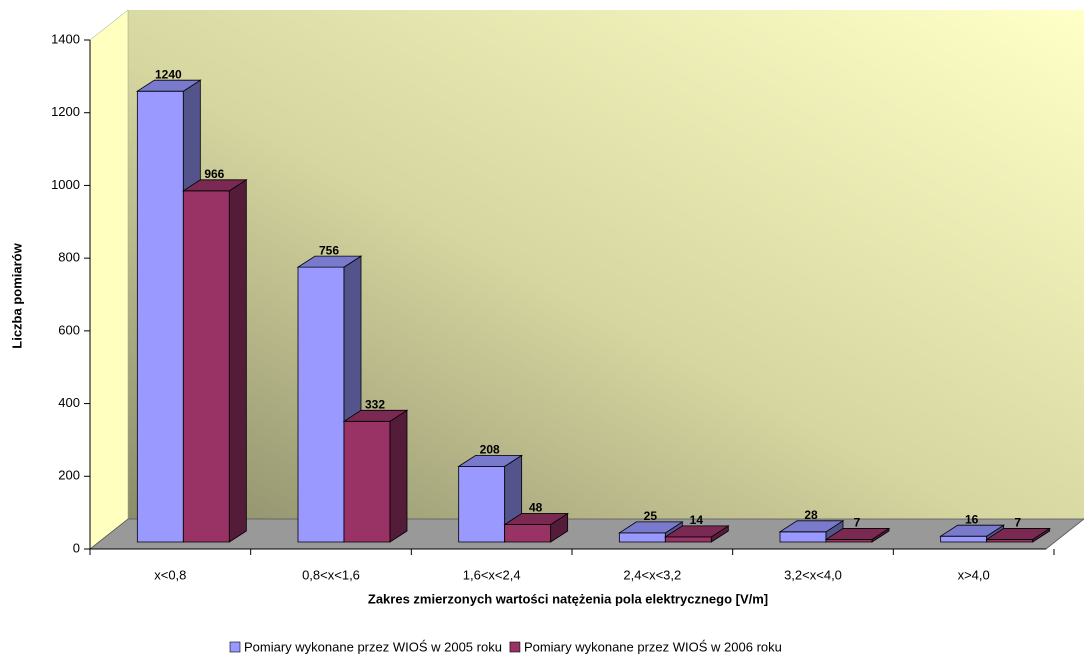 This screenshot has width=1084, height=661. Describe the element at coordinates (375, 404) in the screenshot. I see `data-label: 332` at that location.